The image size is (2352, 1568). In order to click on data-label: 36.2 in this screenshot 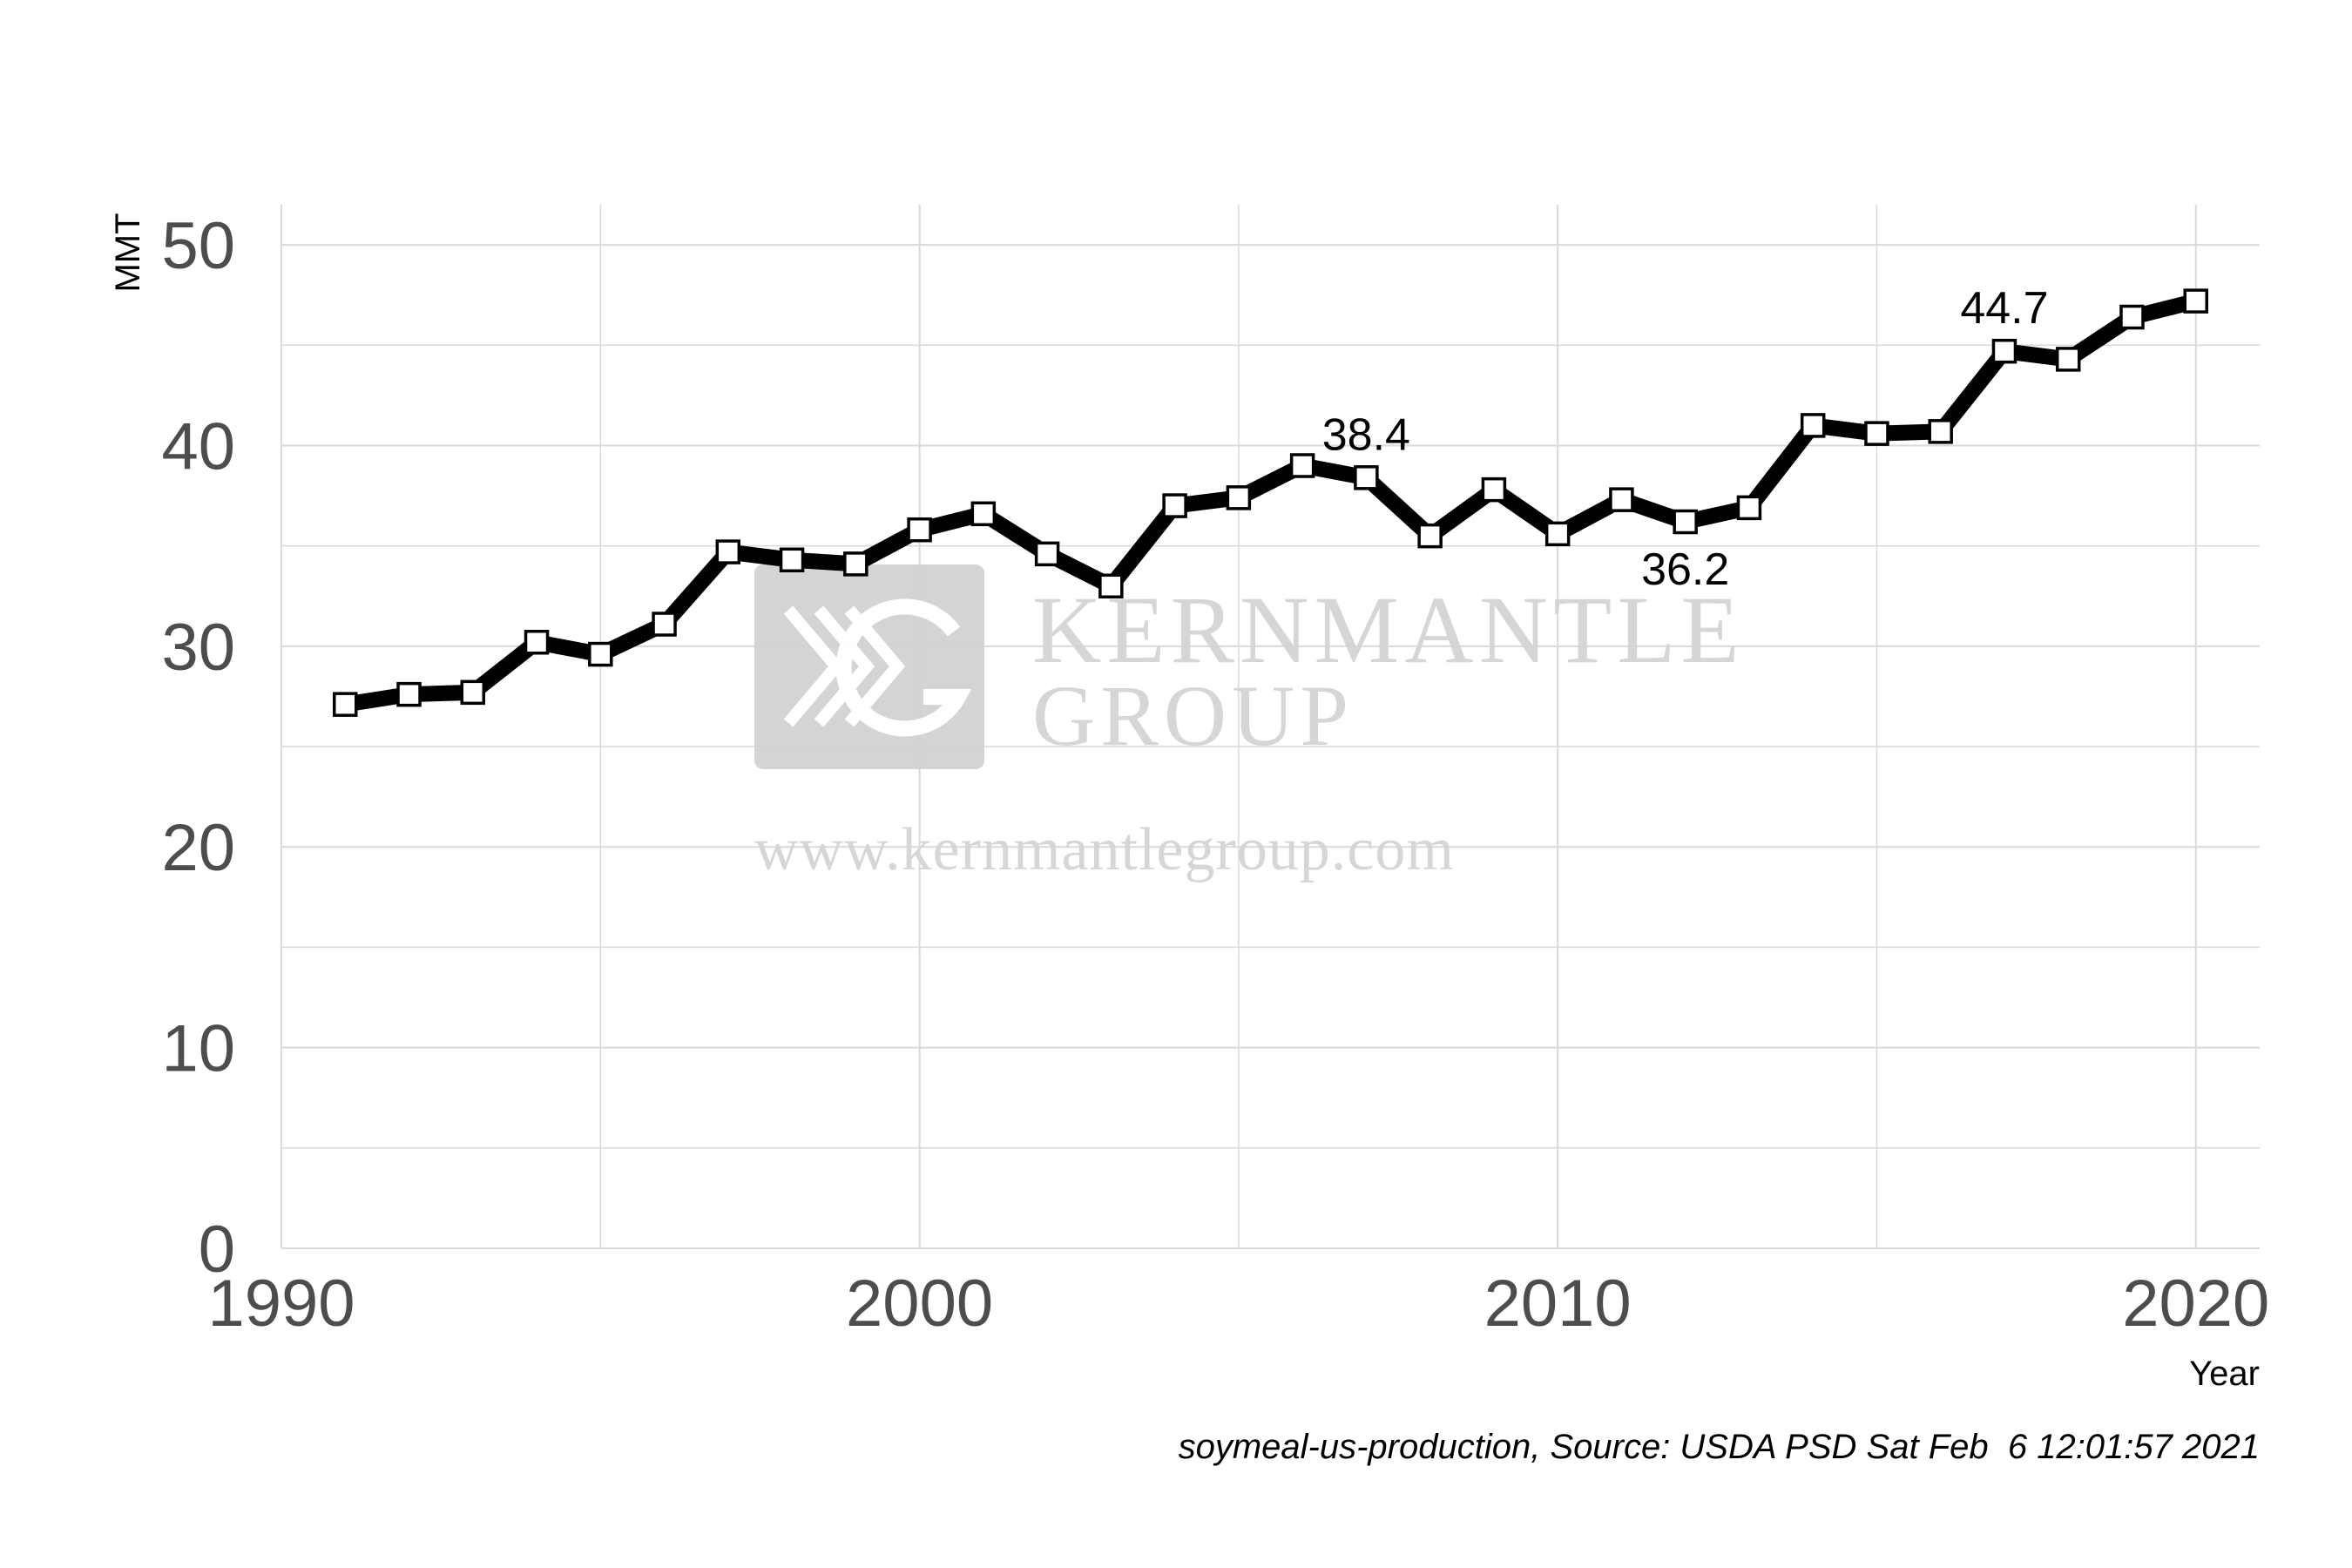, I will do `click(1685, 569)`.